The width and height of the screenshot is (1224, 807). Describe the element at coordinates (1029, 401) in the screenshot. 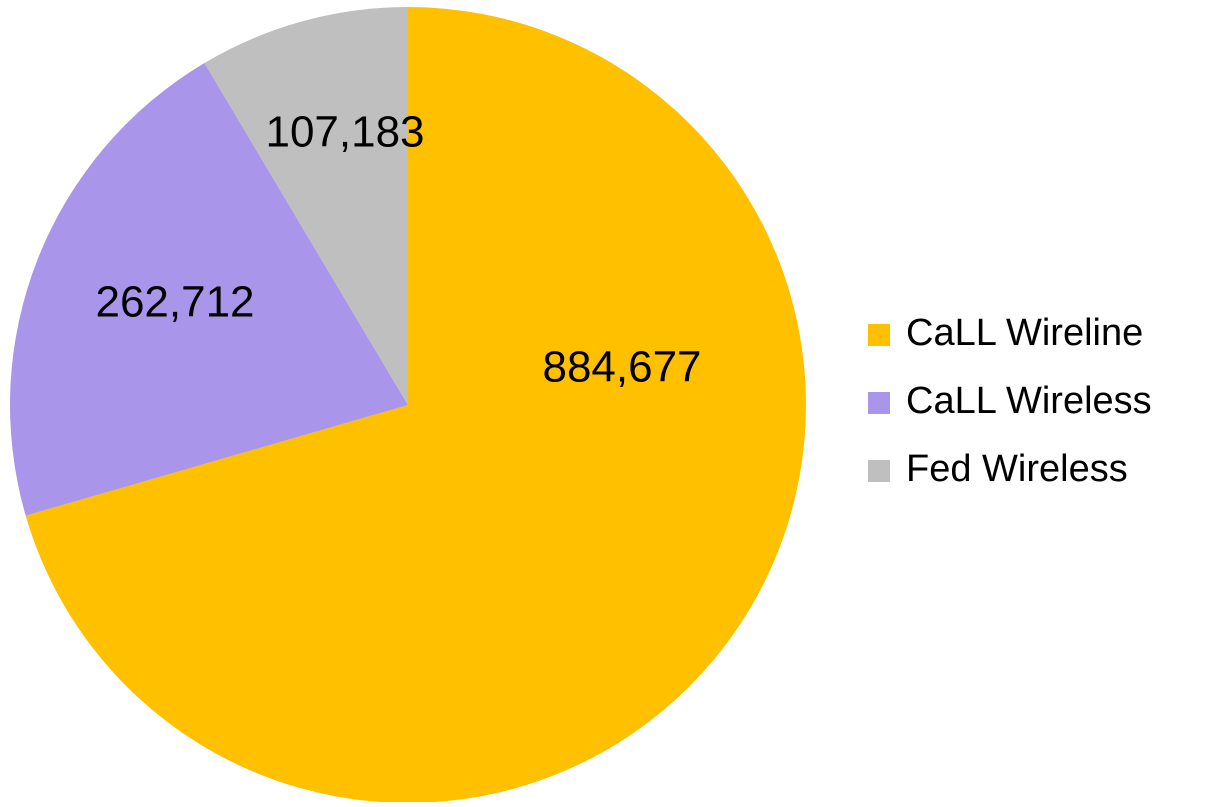

I see `legend-label: CaLL Wireless` at that location.